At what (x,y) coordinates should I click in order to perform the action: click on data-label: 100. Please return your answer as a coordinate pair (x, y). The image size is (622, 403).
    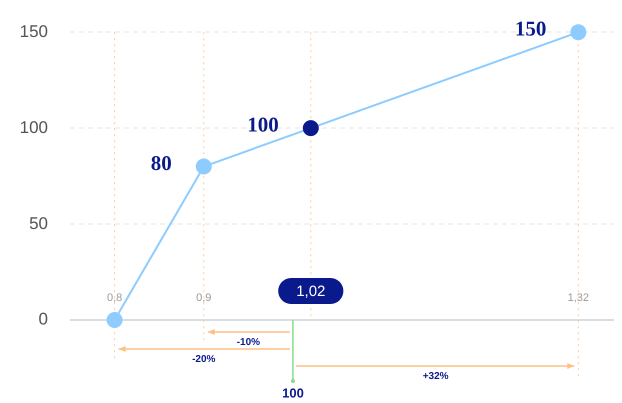
    Looking at the image, I should click on (263, 124).